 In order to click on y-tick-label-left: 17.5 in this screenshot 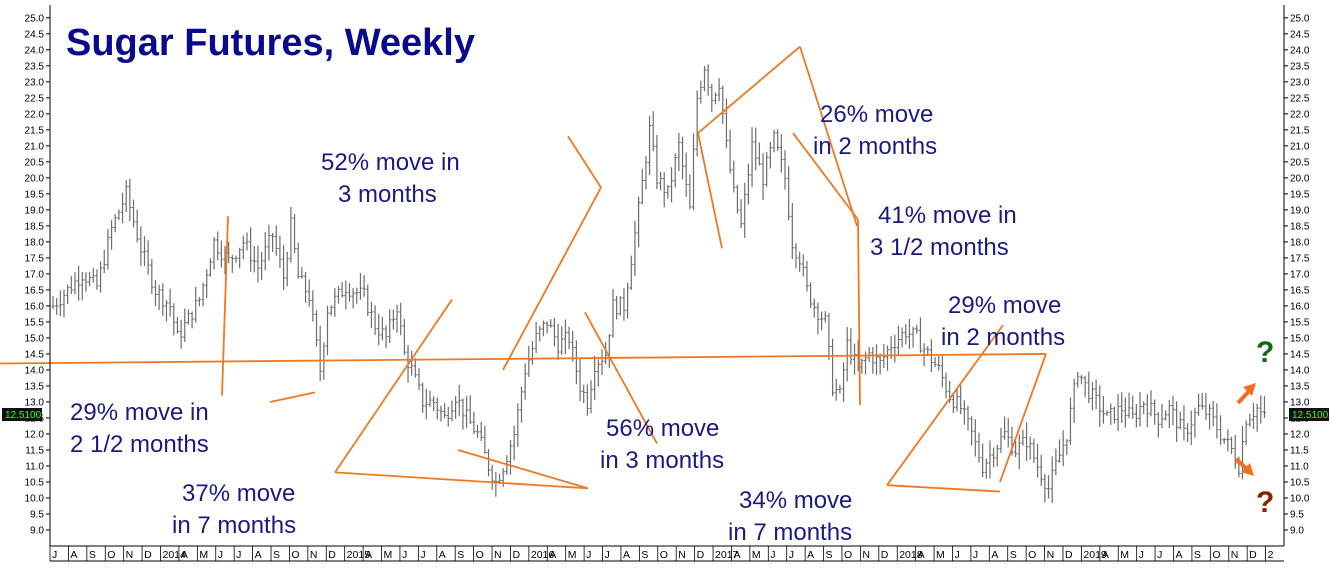, I will do `click(35, 258)`.